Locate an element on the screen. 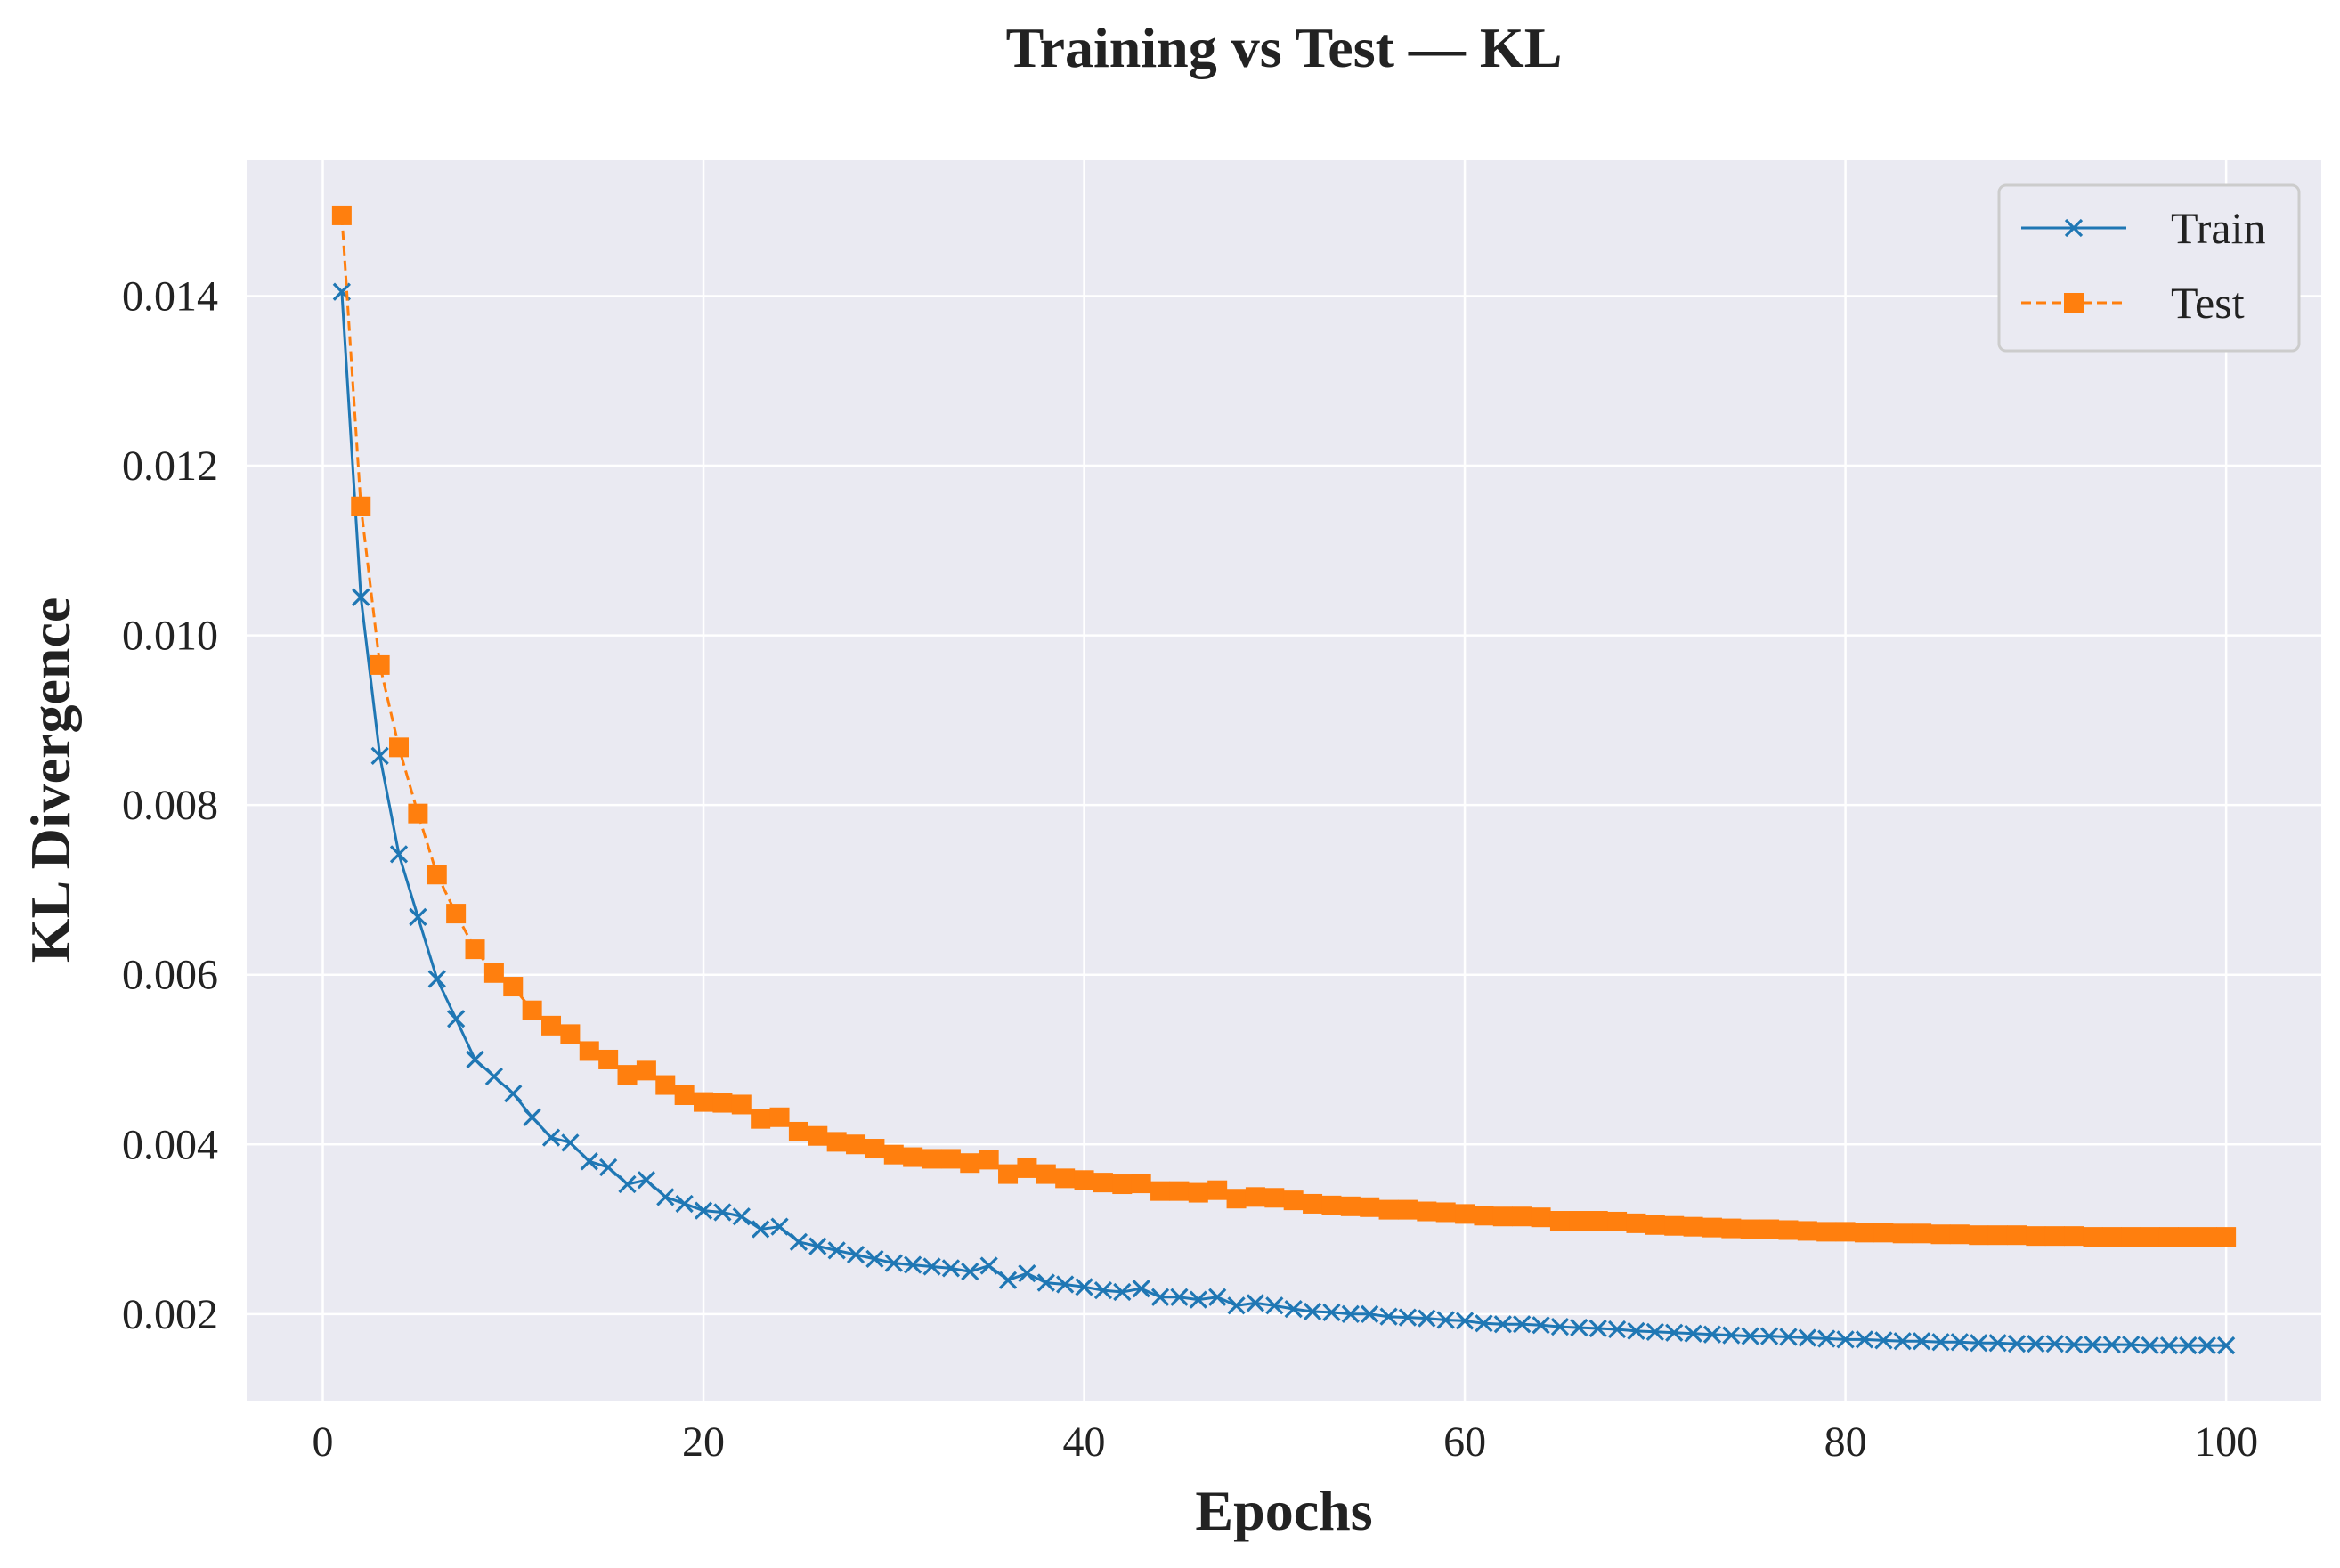 This screenshot has width=2340, height=1568. x-tick-label: 20 is located at coordinates (703, 1442).